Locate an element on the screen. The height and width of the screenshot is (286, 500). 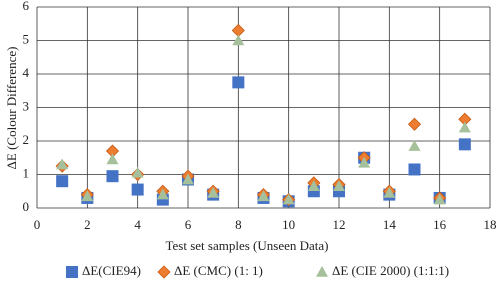
x-tick-label: 2 is located at coordinates (87, 224).